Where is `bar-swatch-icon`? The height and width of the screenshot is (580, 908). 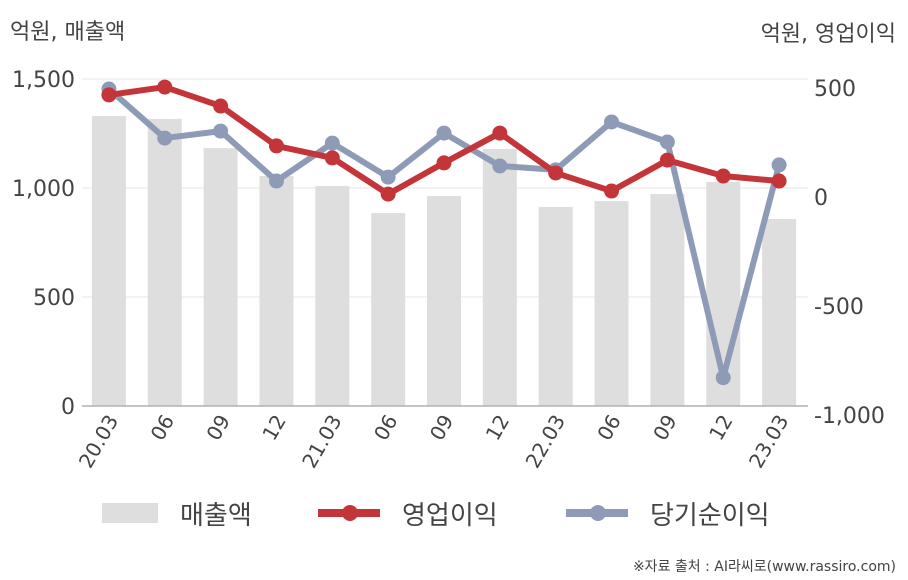 bar-swatch-icon is located at coordinates (130, 513).